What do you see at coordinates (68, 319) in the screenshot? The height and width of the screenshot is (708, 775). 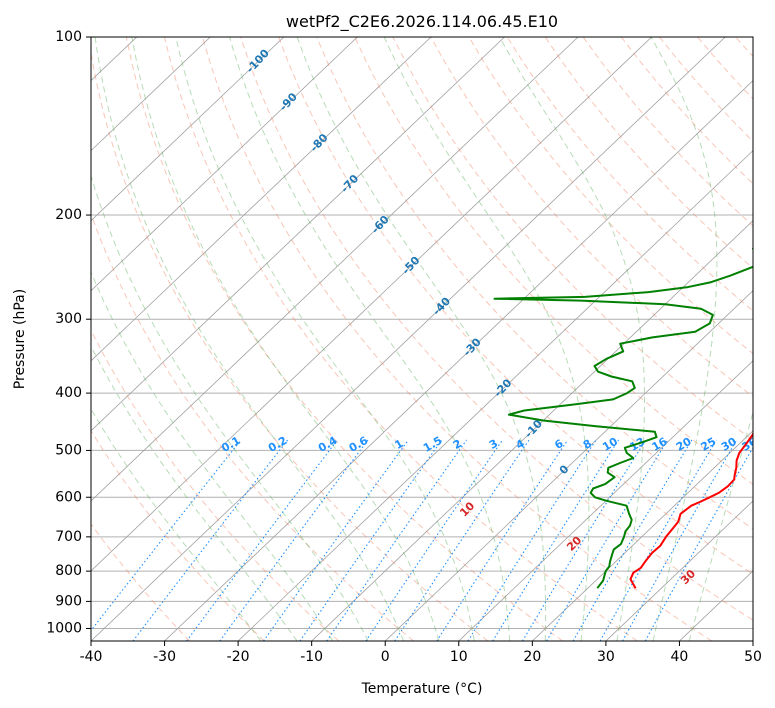 I see `y-tick-label: 300` at bounding box center [68, 319].